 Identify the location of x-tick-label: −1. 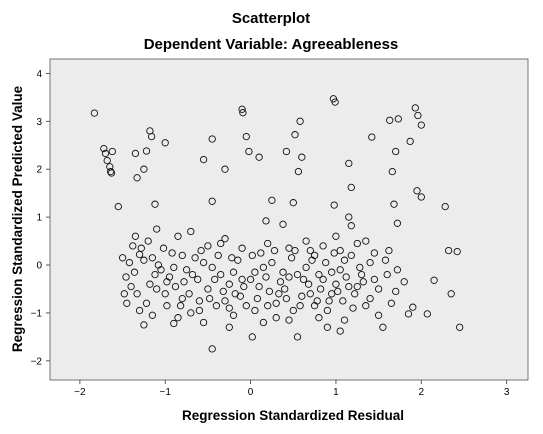
(166, 392).